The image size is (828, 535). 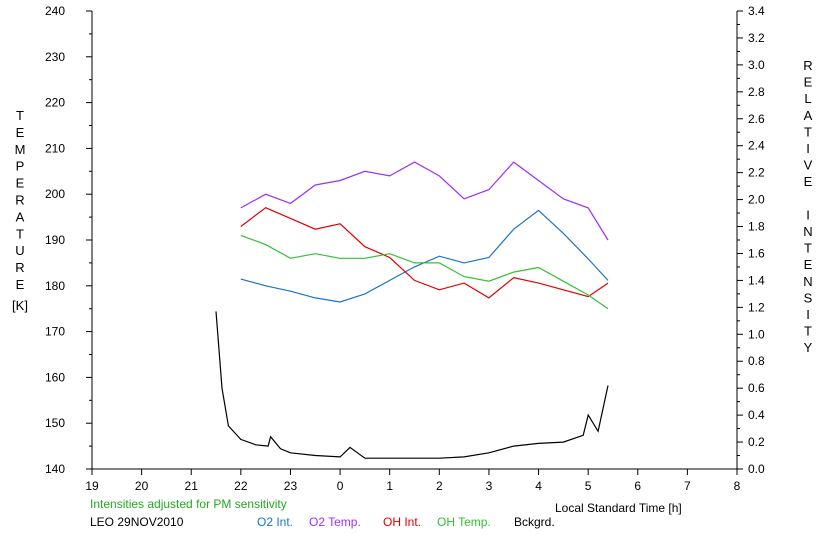 I want to click on x-tick-label: 2, so click(x=439, y=486).